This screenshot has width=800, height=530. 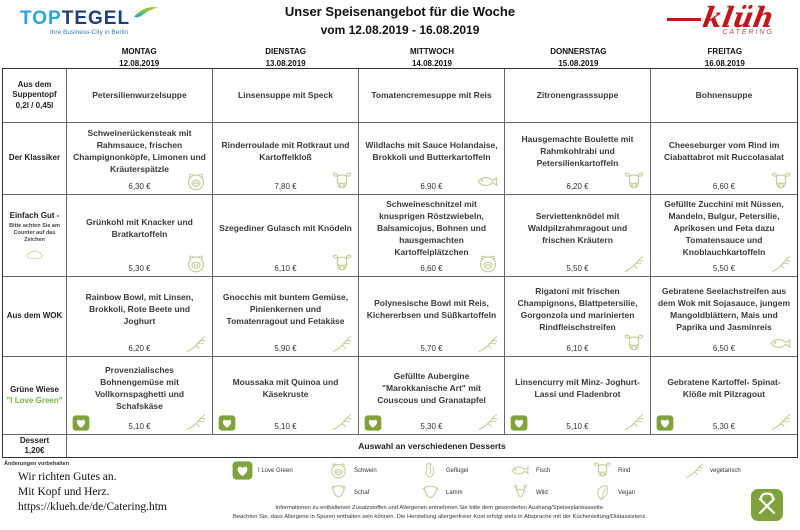 I want to click on legend-item: Wild, so click(x=551, y=492).